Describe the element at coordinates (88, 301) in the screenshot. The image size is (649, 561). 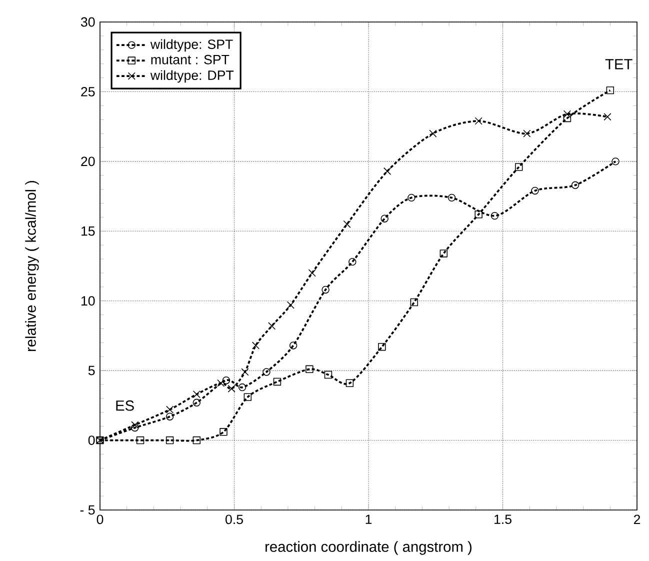
I see `y-tick-label: 10` at that location.